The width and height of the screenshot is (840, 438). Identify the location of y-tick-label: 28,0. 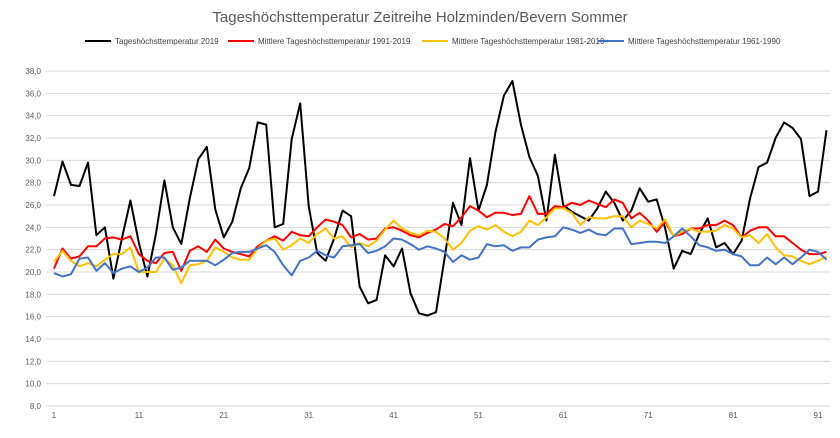
(33, 183).